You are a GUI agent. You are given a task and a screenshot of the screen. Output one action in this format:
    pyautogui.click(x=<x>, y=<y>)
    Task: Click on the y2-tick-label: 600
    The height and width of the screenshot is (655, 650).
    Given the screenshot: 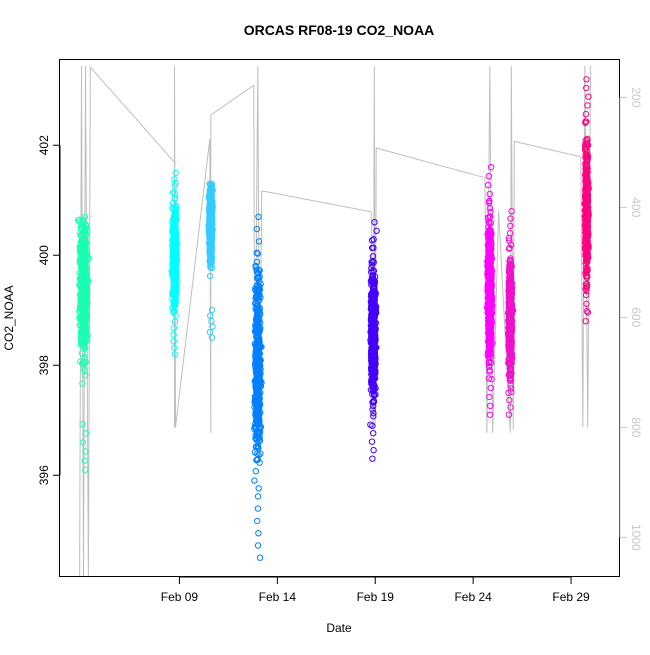 What is the action you would take?
    pyautogui.click(x=636, y=317)
    